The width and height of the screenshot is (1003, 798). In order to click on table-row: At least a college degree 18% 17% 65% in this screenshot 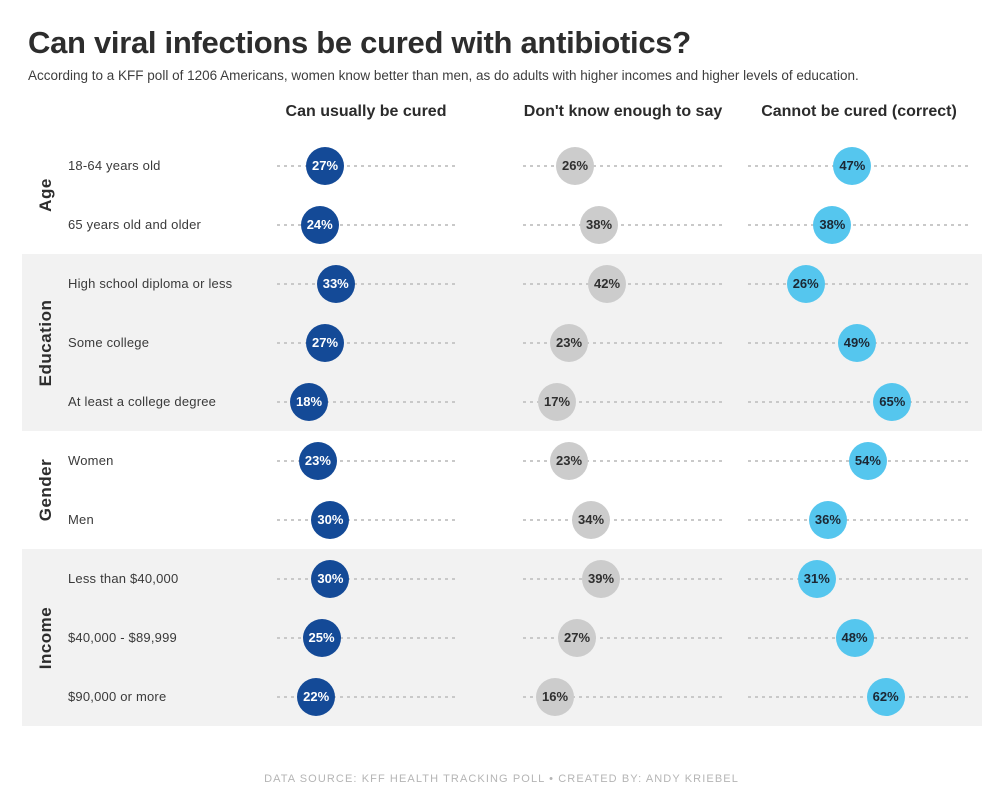, I will do `click(501, 401)`.